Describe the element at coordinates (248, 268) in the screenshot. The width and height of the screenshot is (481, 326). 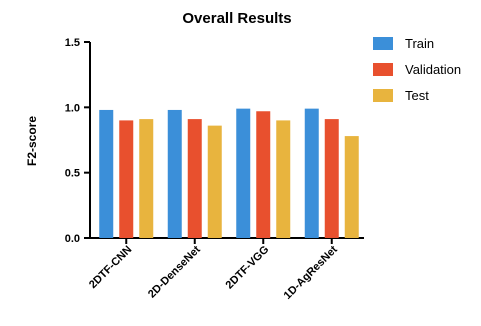
I see `x-tick-label: 2DTF-VGG` at that location.